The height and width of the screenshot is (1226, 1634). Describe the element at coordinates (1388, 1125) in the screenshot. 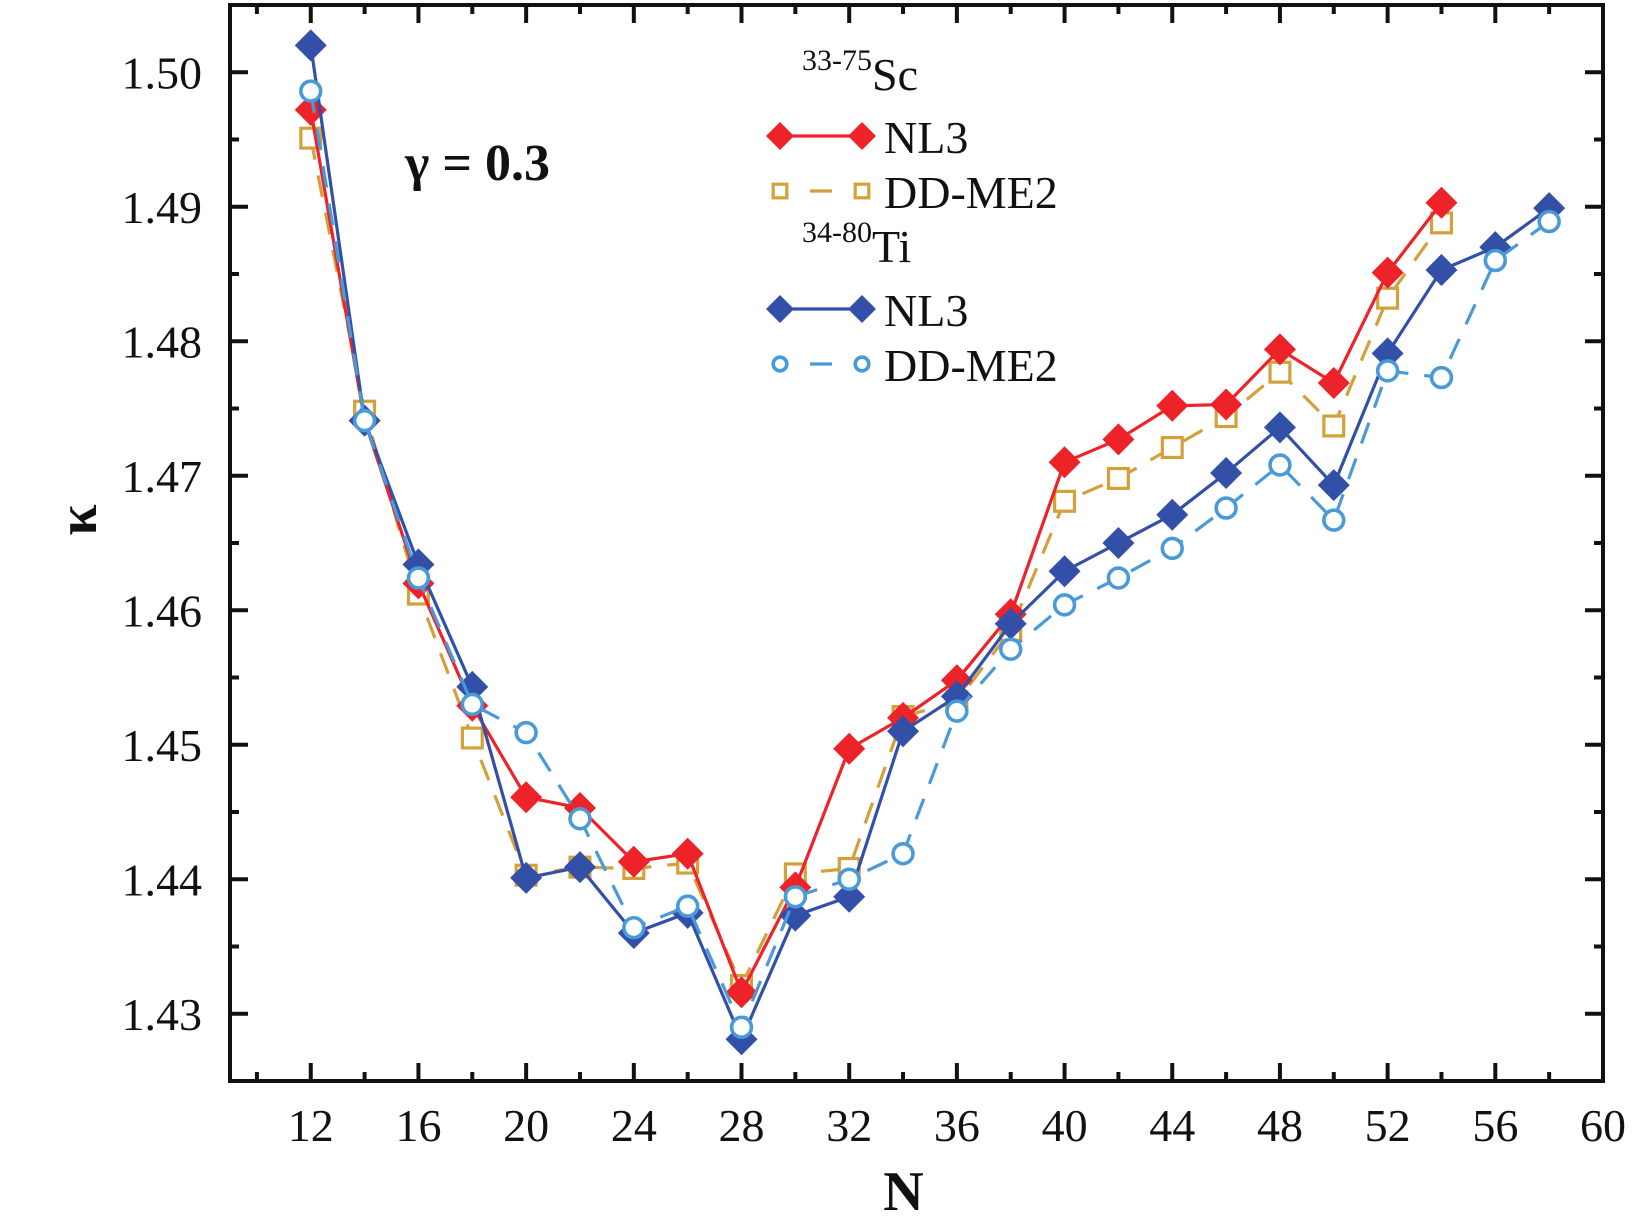

I see `x-tick-label: 52` at that location.